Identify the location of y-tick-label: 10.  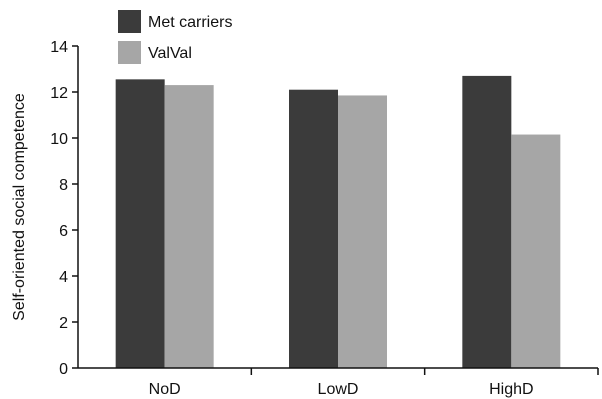
(59, 139).